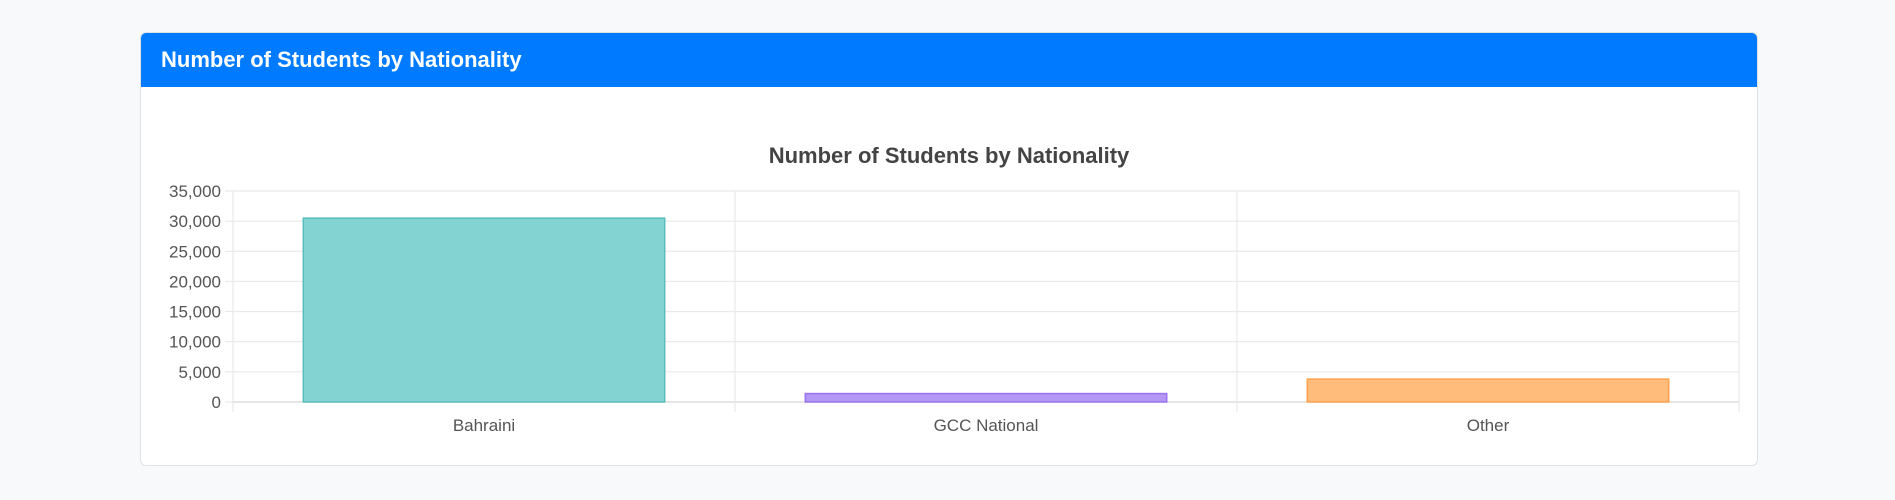  I want to click on y-tick-label: 5,000, so click(199, 372).